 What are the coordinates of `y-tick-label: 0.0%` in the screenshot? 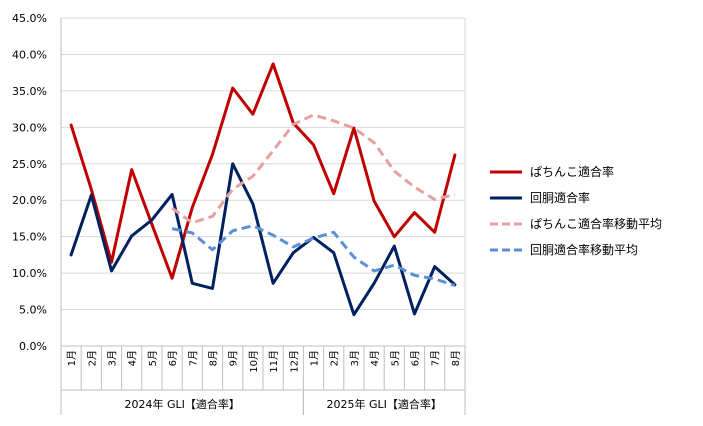 It's located at (33, 346).